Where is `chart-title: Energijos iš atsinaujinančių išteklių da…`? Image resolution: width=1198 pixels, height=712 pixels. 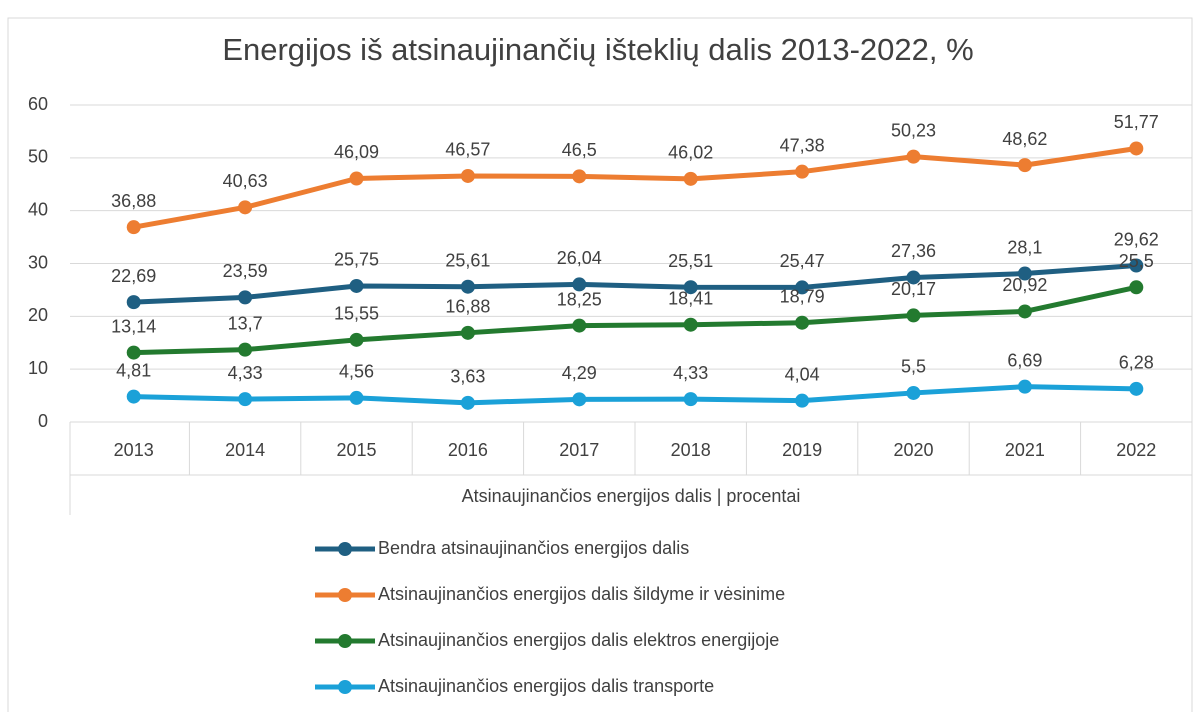 chart-title: Energijos iš atsinaujinančių išteklių da… is located at coordinates (597, 49).